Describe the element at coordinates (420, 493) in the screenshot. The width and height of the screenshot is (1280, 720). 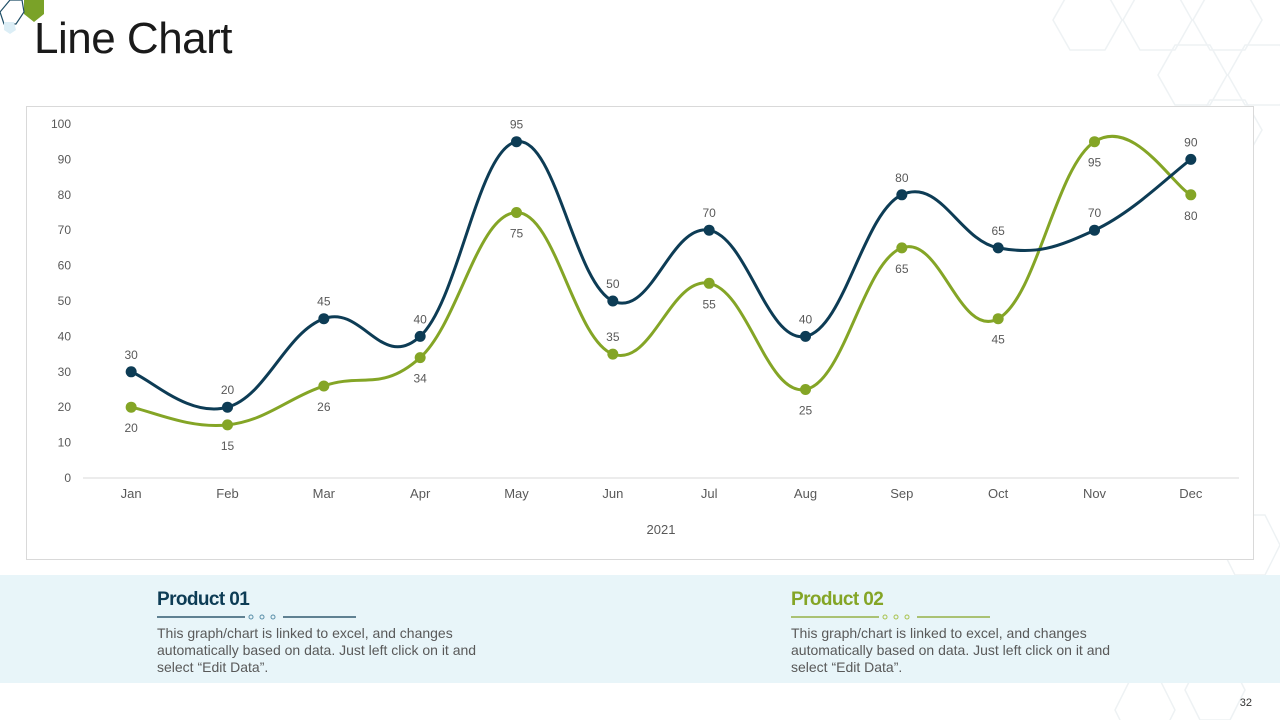
I see `x-tick-label: Apr` at that location.